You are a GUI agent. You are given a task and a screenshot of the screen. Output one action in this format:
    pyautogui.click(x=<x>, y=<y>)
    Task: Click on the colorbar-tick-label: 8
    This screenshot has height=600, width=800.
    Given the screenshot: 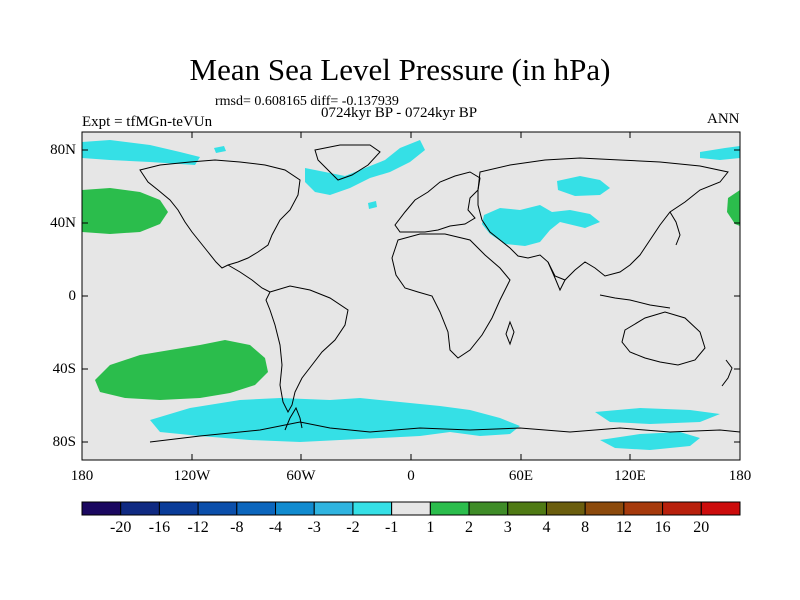 What is the action you would take?
    pyautogui.click(x=585, y=527)
    